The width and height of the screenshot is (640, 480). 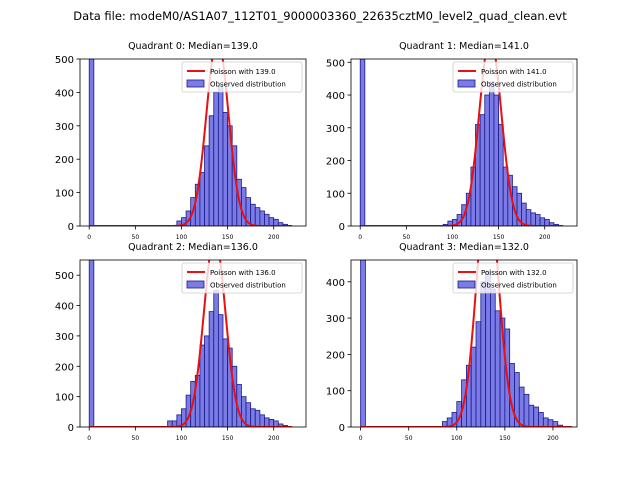 I want to click on legend: Poisson with 139.0 Observed distribution, so click(x=242, y=77).